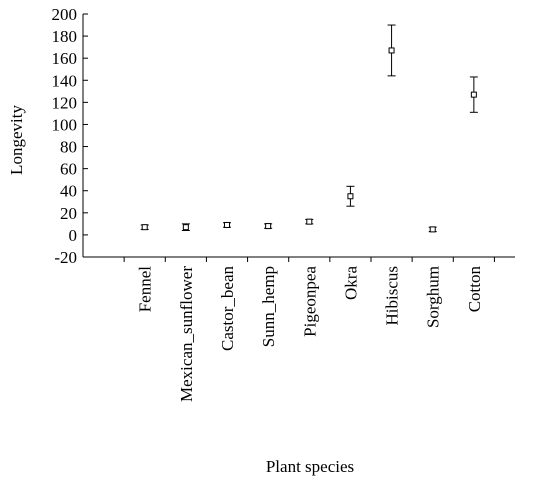  Describe the element at coordinates (310, 466) in the screenshot. I see `x-axis-label: Plant species` at that location.